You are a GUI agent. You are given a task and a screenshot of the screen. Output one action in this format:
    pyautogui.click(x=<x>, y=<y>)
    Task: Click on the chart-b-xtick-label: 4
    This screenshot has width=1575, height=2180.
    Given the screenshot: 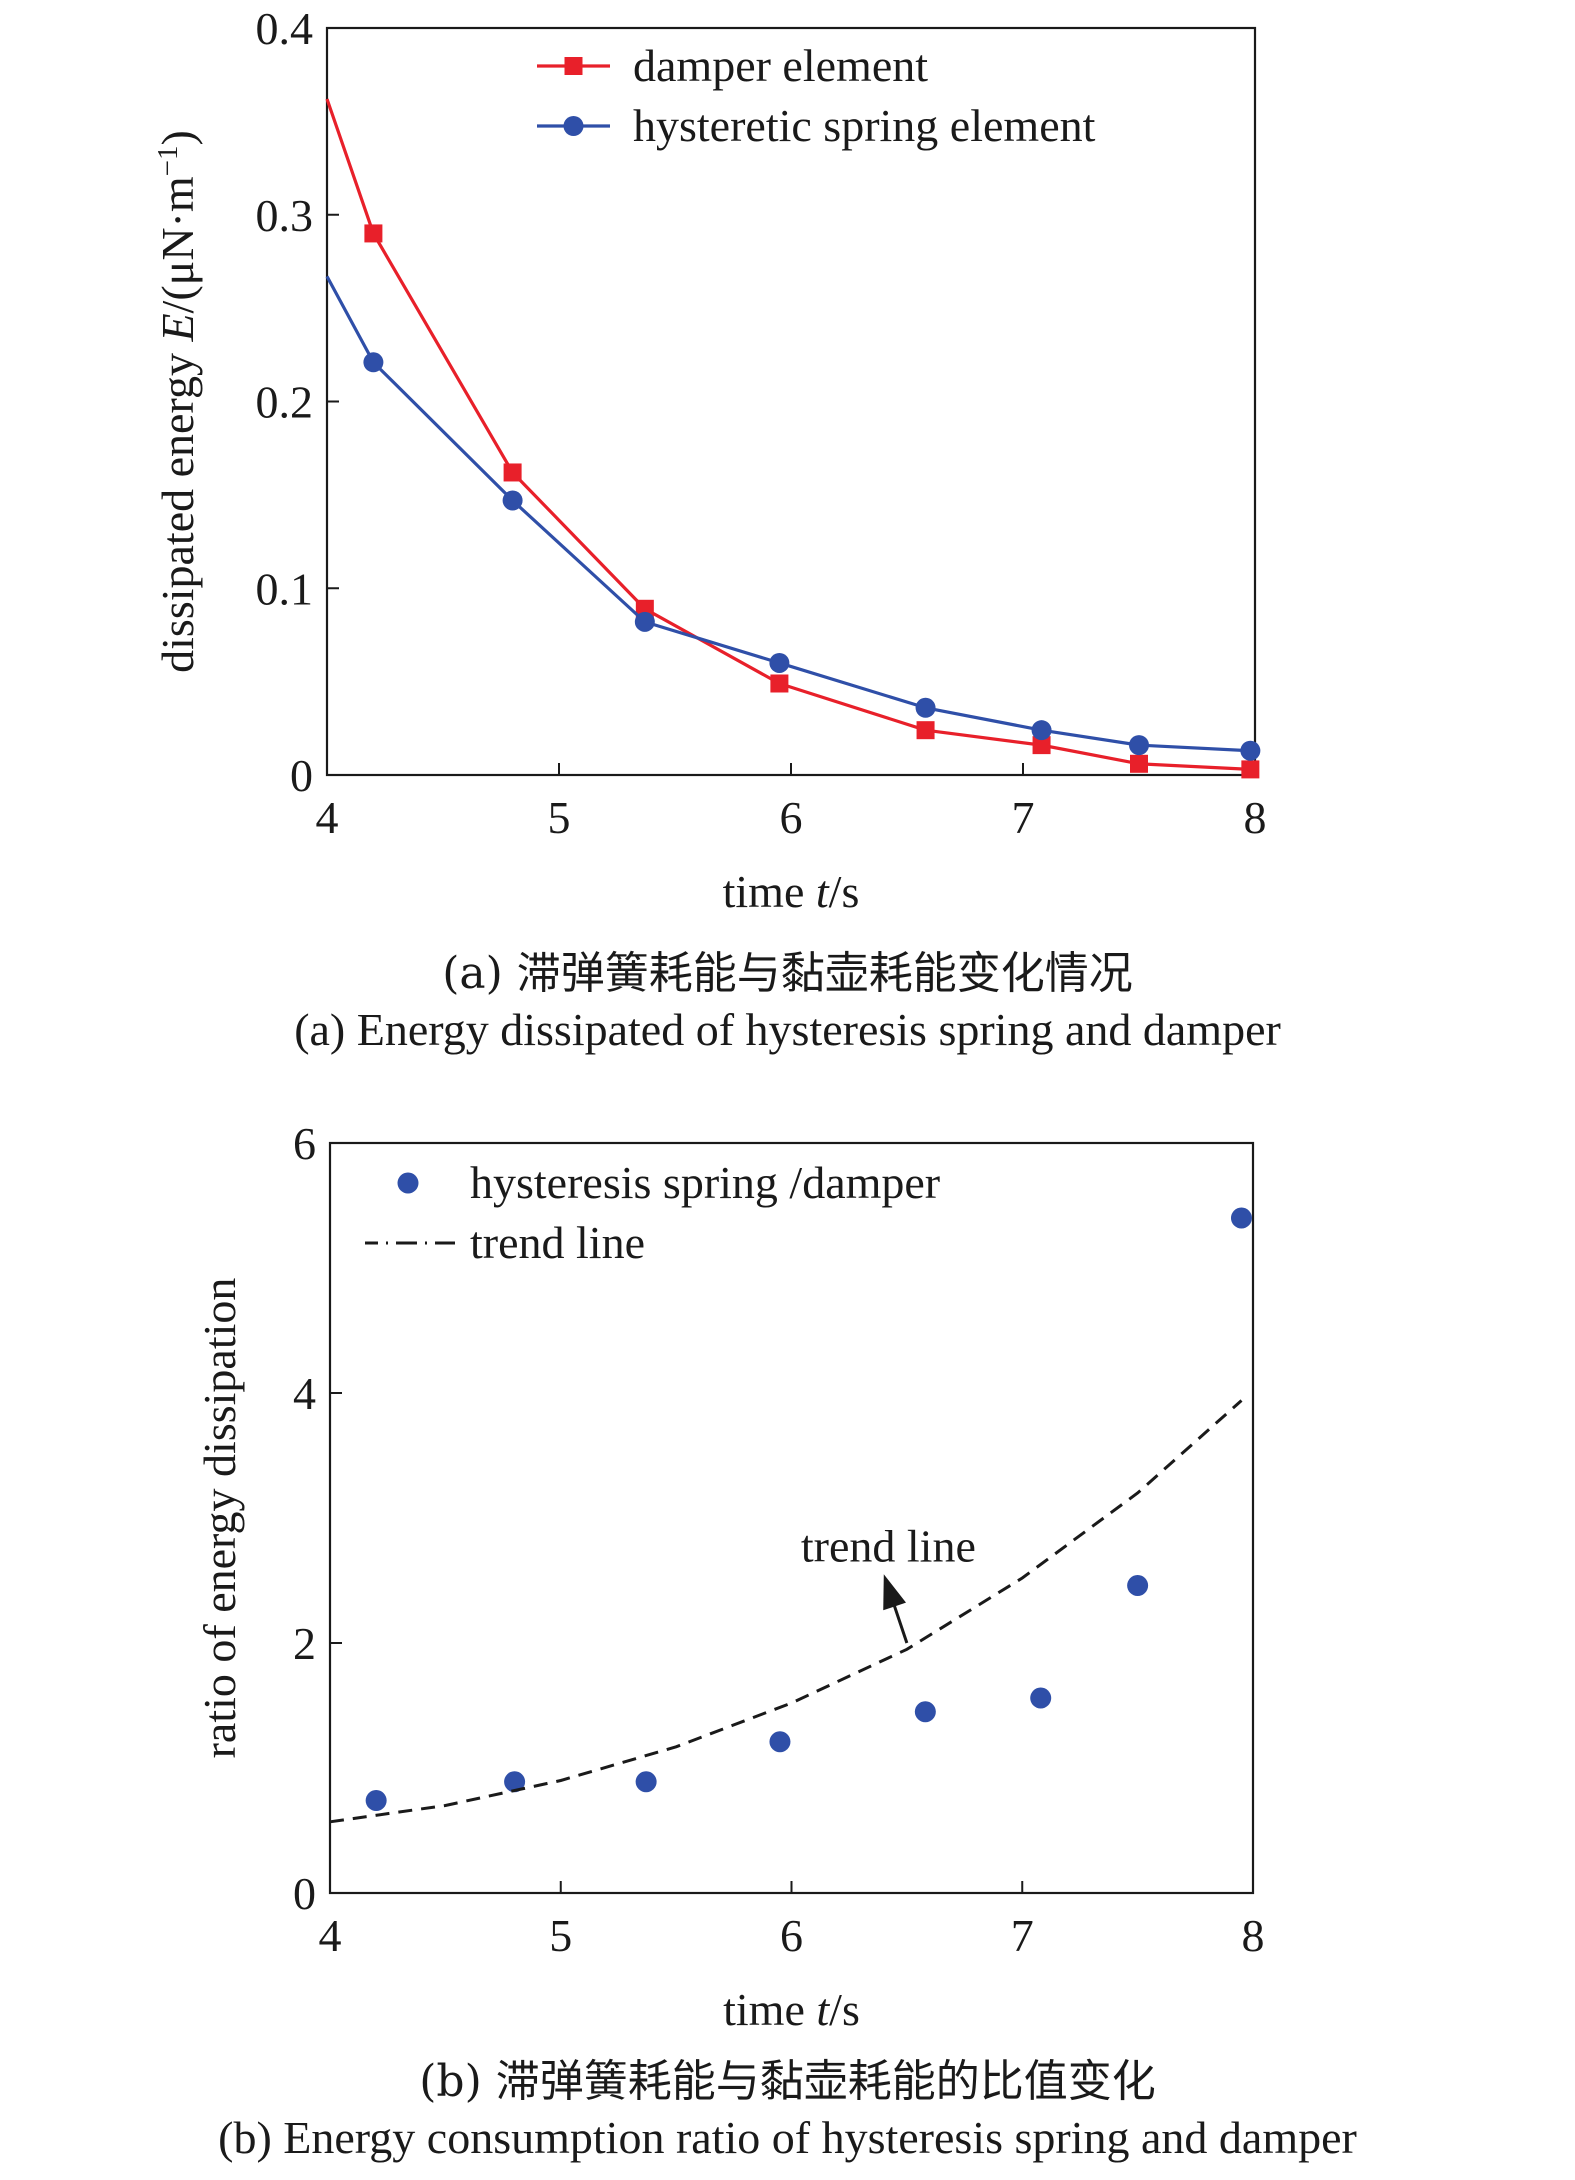 What is the action you would take?
    pyautogui.click(x=330, y=1935)
    